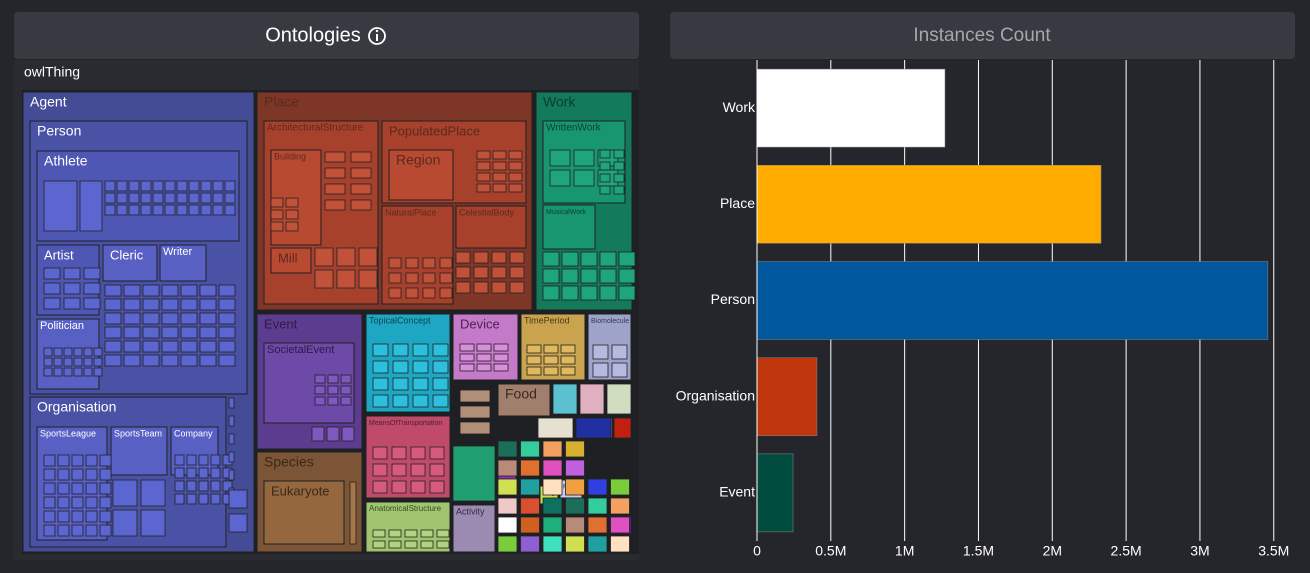 The width and height of the screenshot is (1310, 573). I want to click on treemap-label: Food, so click(521, 394).